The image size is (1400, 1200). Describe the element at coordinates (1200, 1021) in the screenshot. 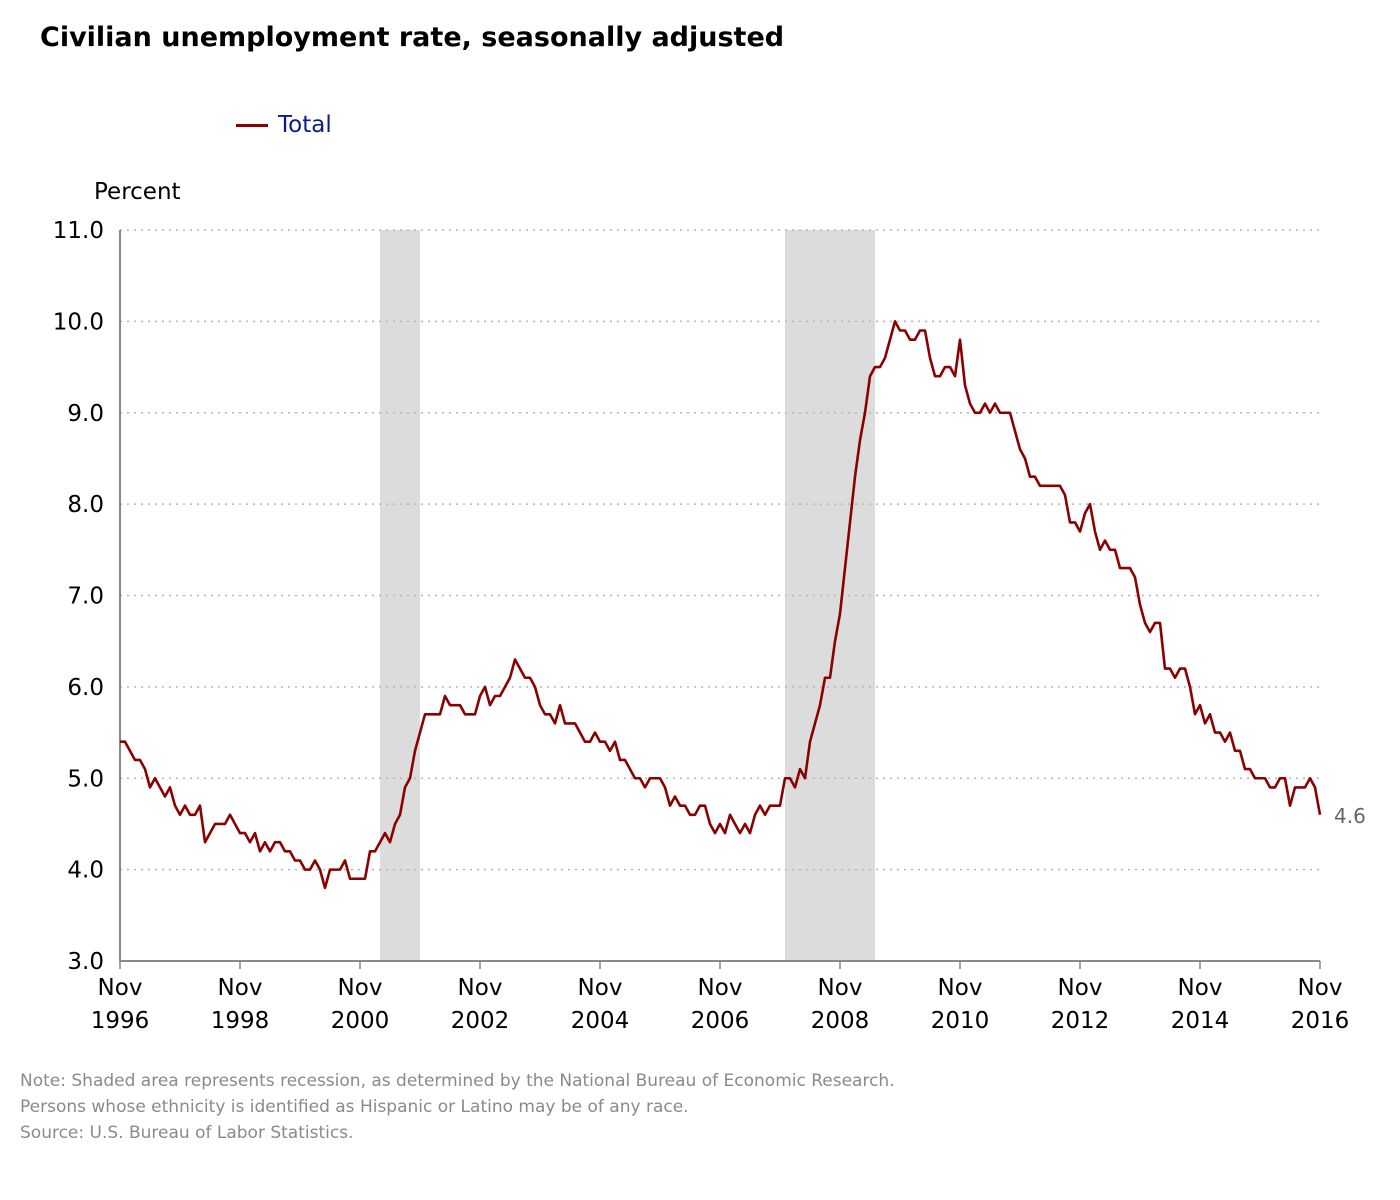

I see `x-tick-label-year: 2014` at that location.